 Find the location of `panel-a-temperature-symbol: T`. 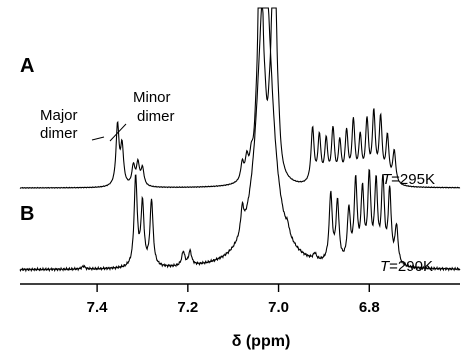

panel-a-temperature-symbol: T is located at coordinates (387, 179).